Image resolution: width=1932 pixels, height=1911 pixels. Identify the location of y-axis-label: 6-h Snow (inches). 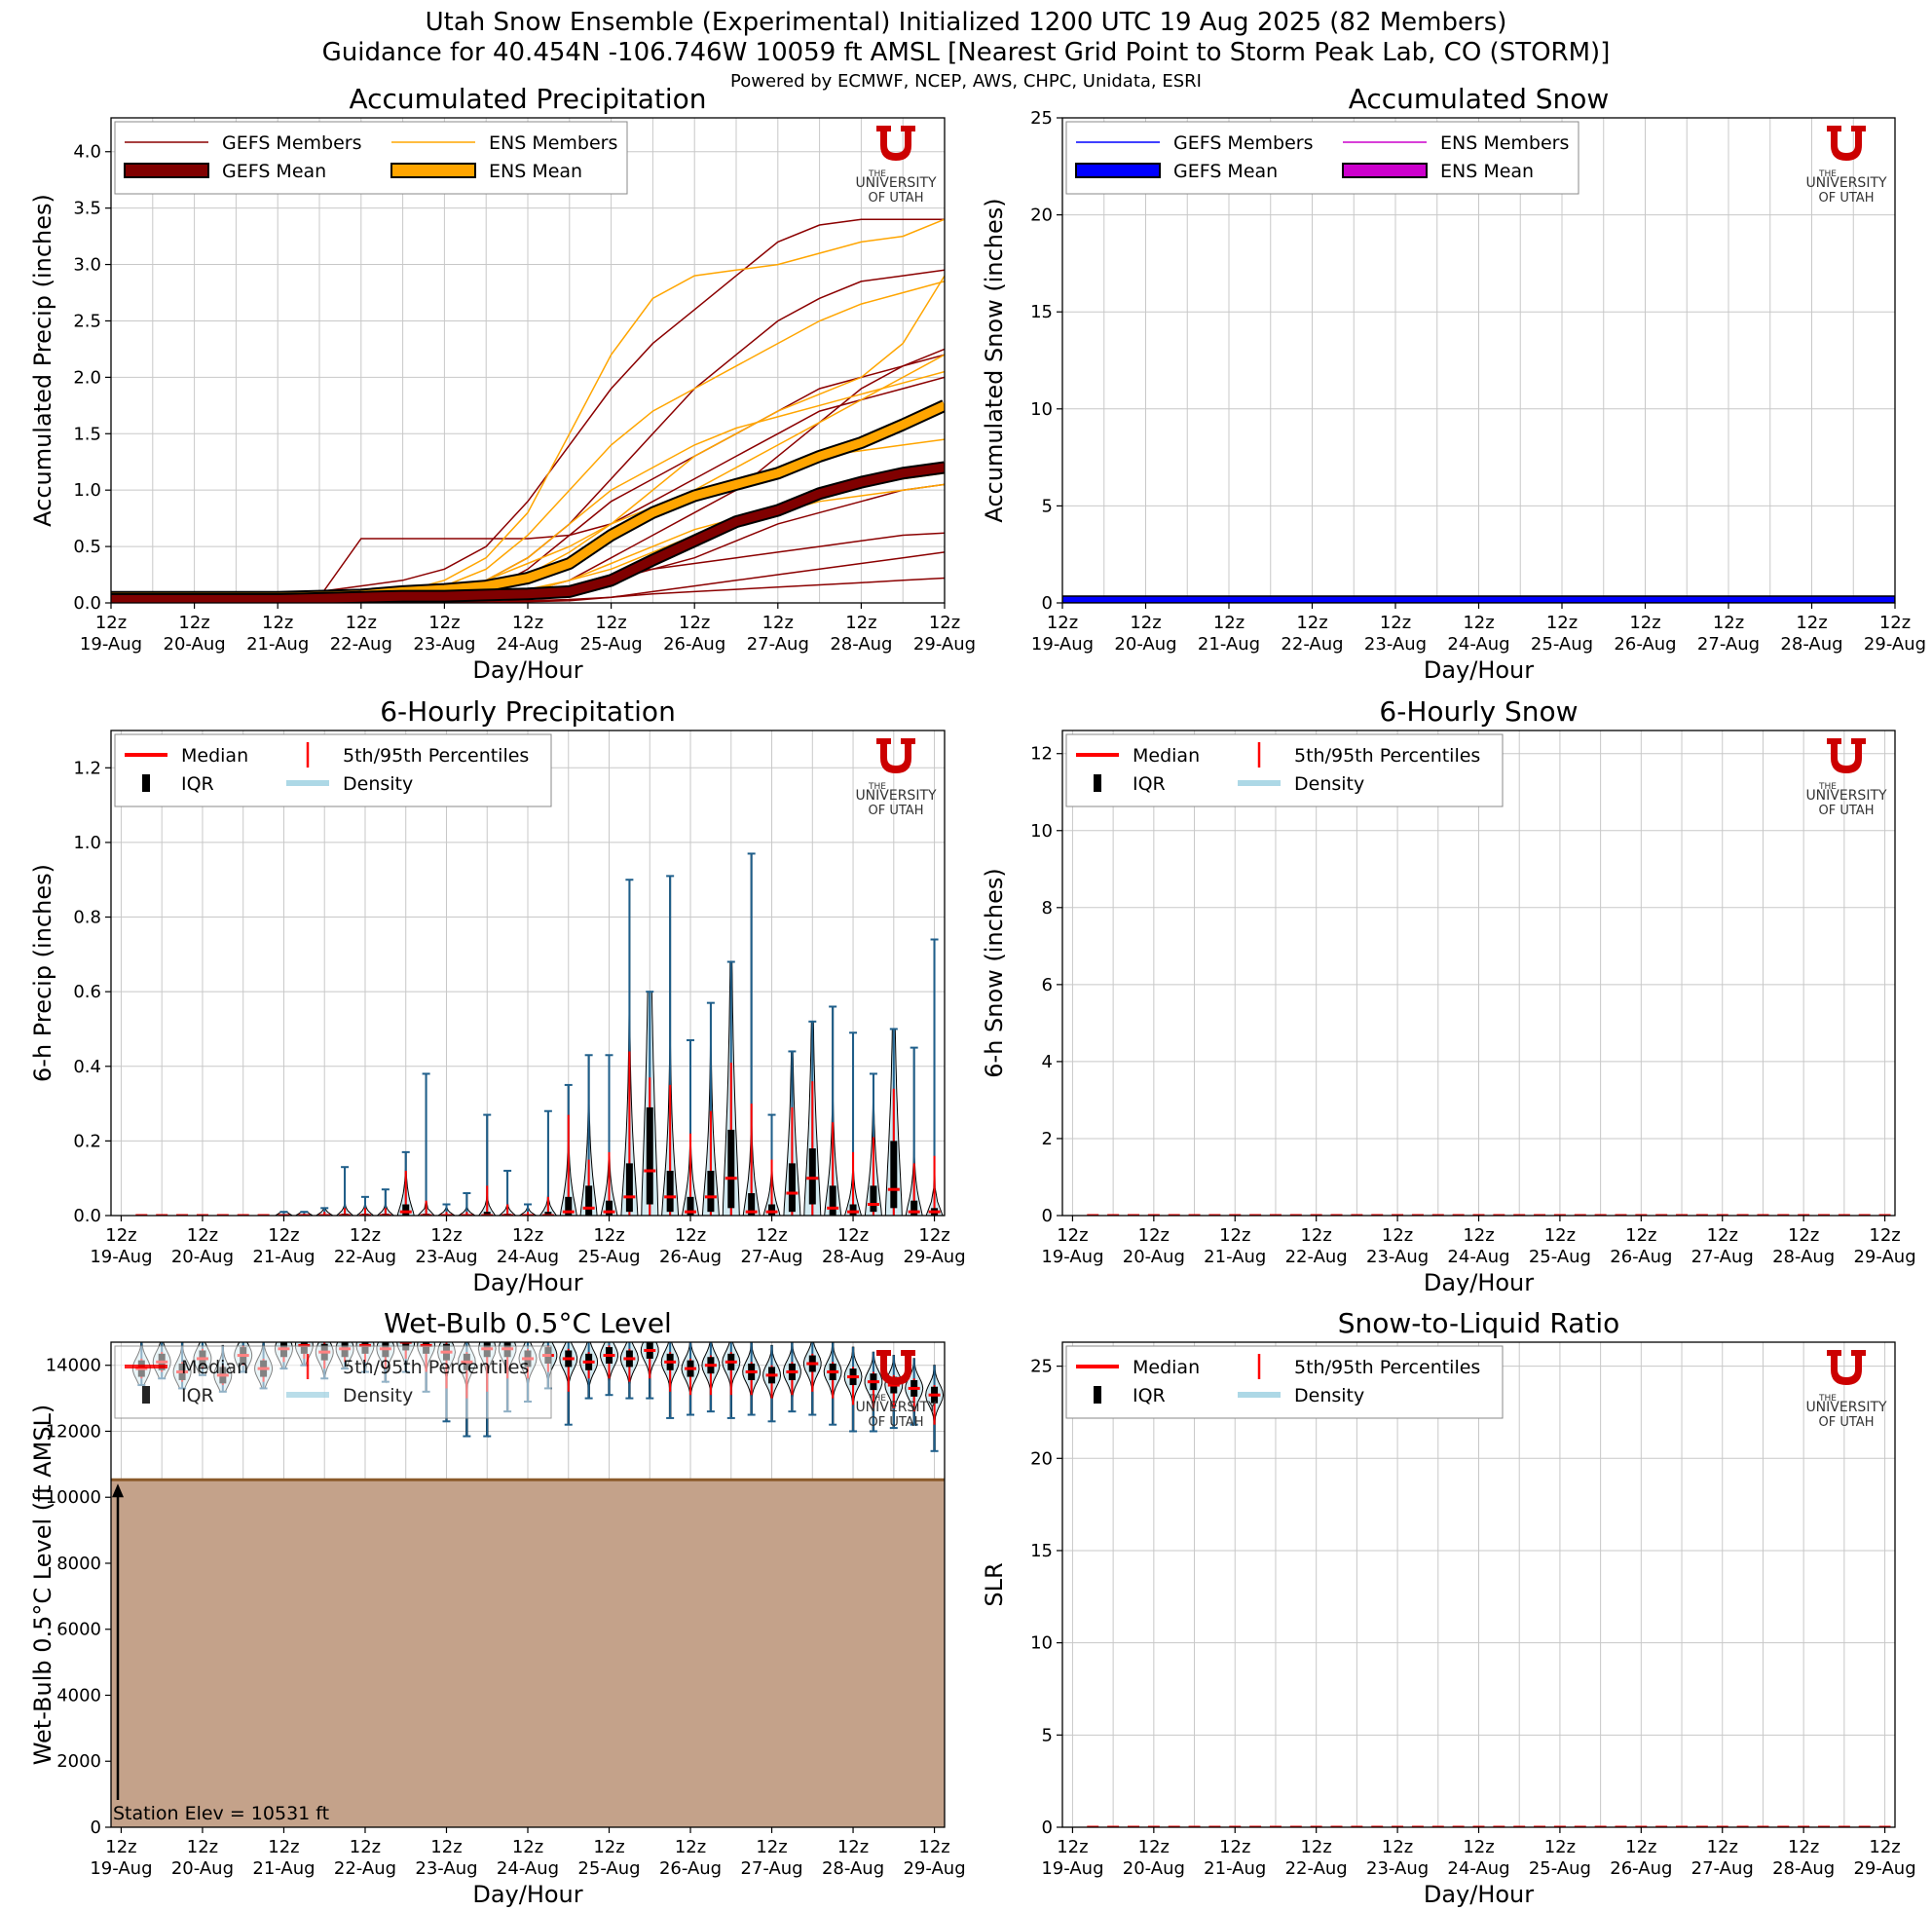
(994, 973).